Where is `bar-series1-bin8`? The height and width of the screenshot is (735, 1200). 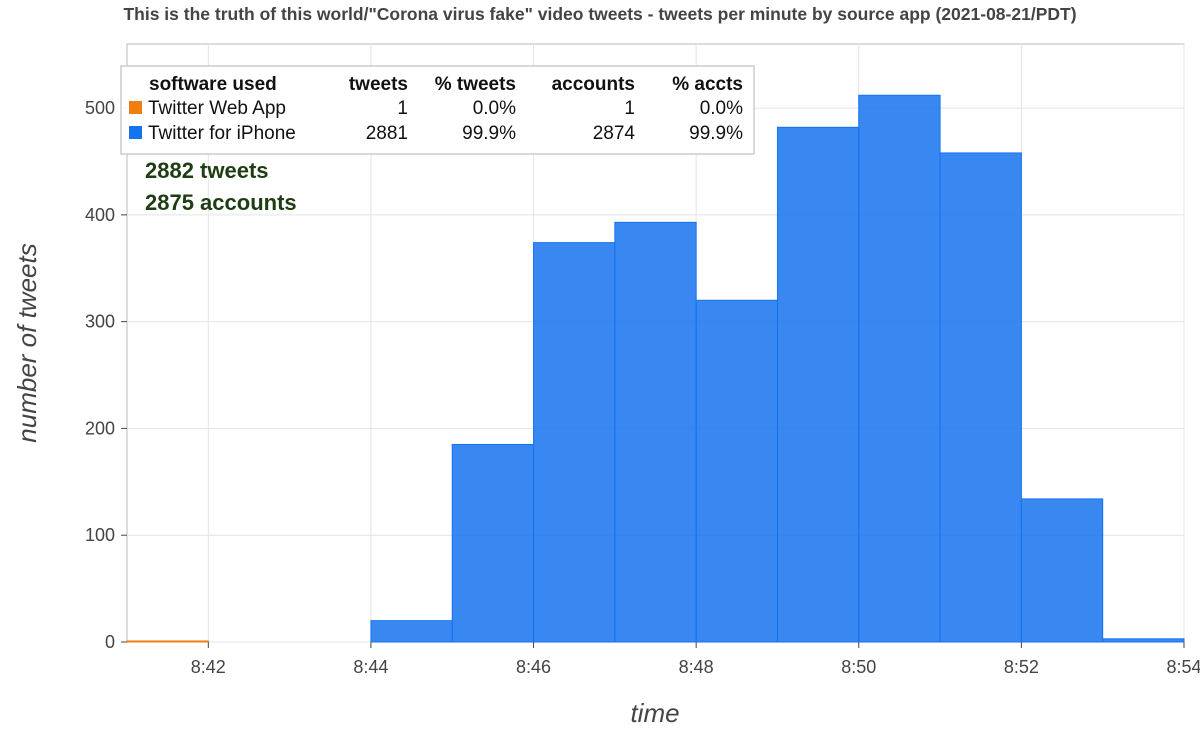
bar-series1-bin8 is located at coordinates (1062, 570).